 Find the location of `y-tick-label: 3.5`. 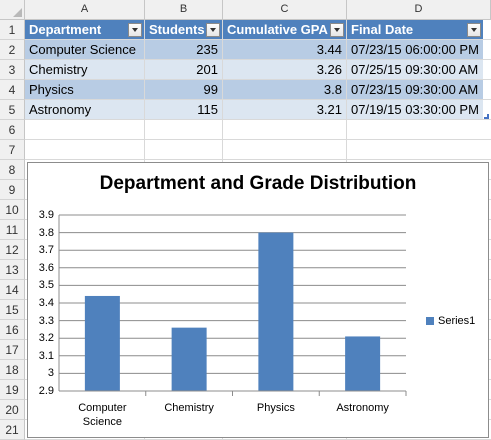

y-tick-label: 3.5 is located at coordinates (46, 285).